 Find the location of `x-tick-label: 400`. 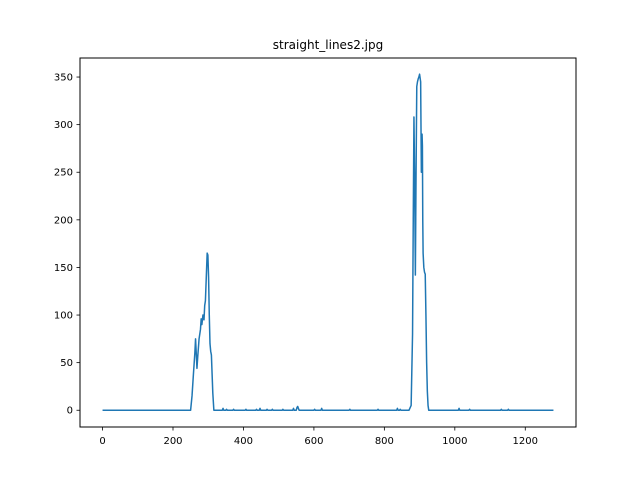

x-tick-label: 400 is located at coordinates (243, 441).